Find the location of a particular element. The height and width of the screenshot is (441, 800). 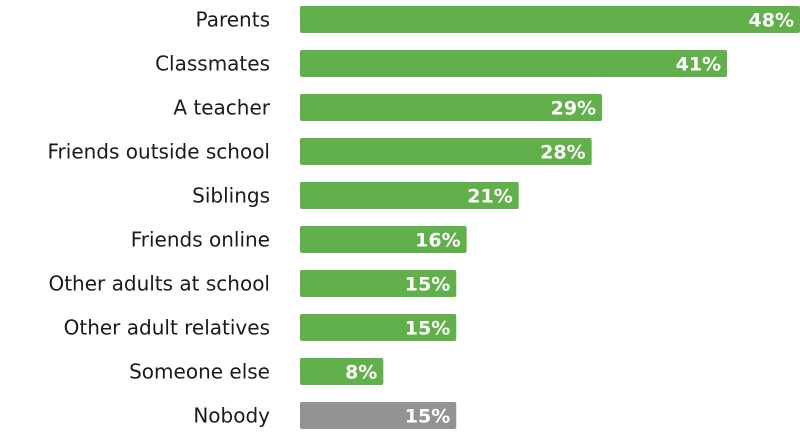

value-label: 8% is located at coordinates (361, 373).